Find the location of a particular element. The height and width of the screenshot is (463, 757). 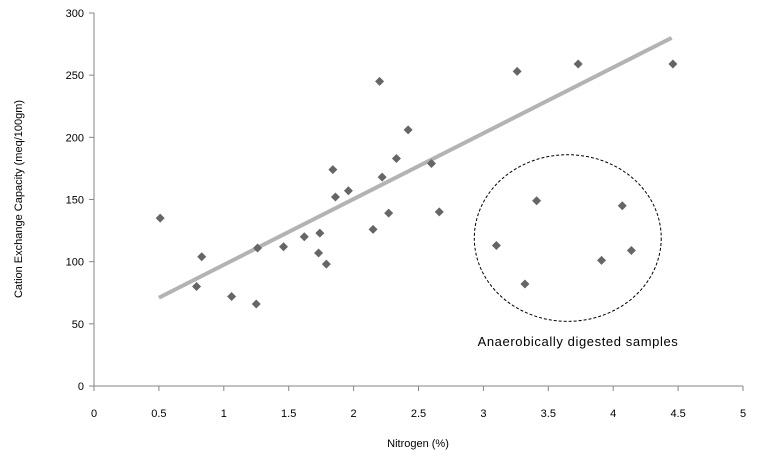

y-axis: 0 50 100 150 200 250 300 is located at coordinates (80, 200).